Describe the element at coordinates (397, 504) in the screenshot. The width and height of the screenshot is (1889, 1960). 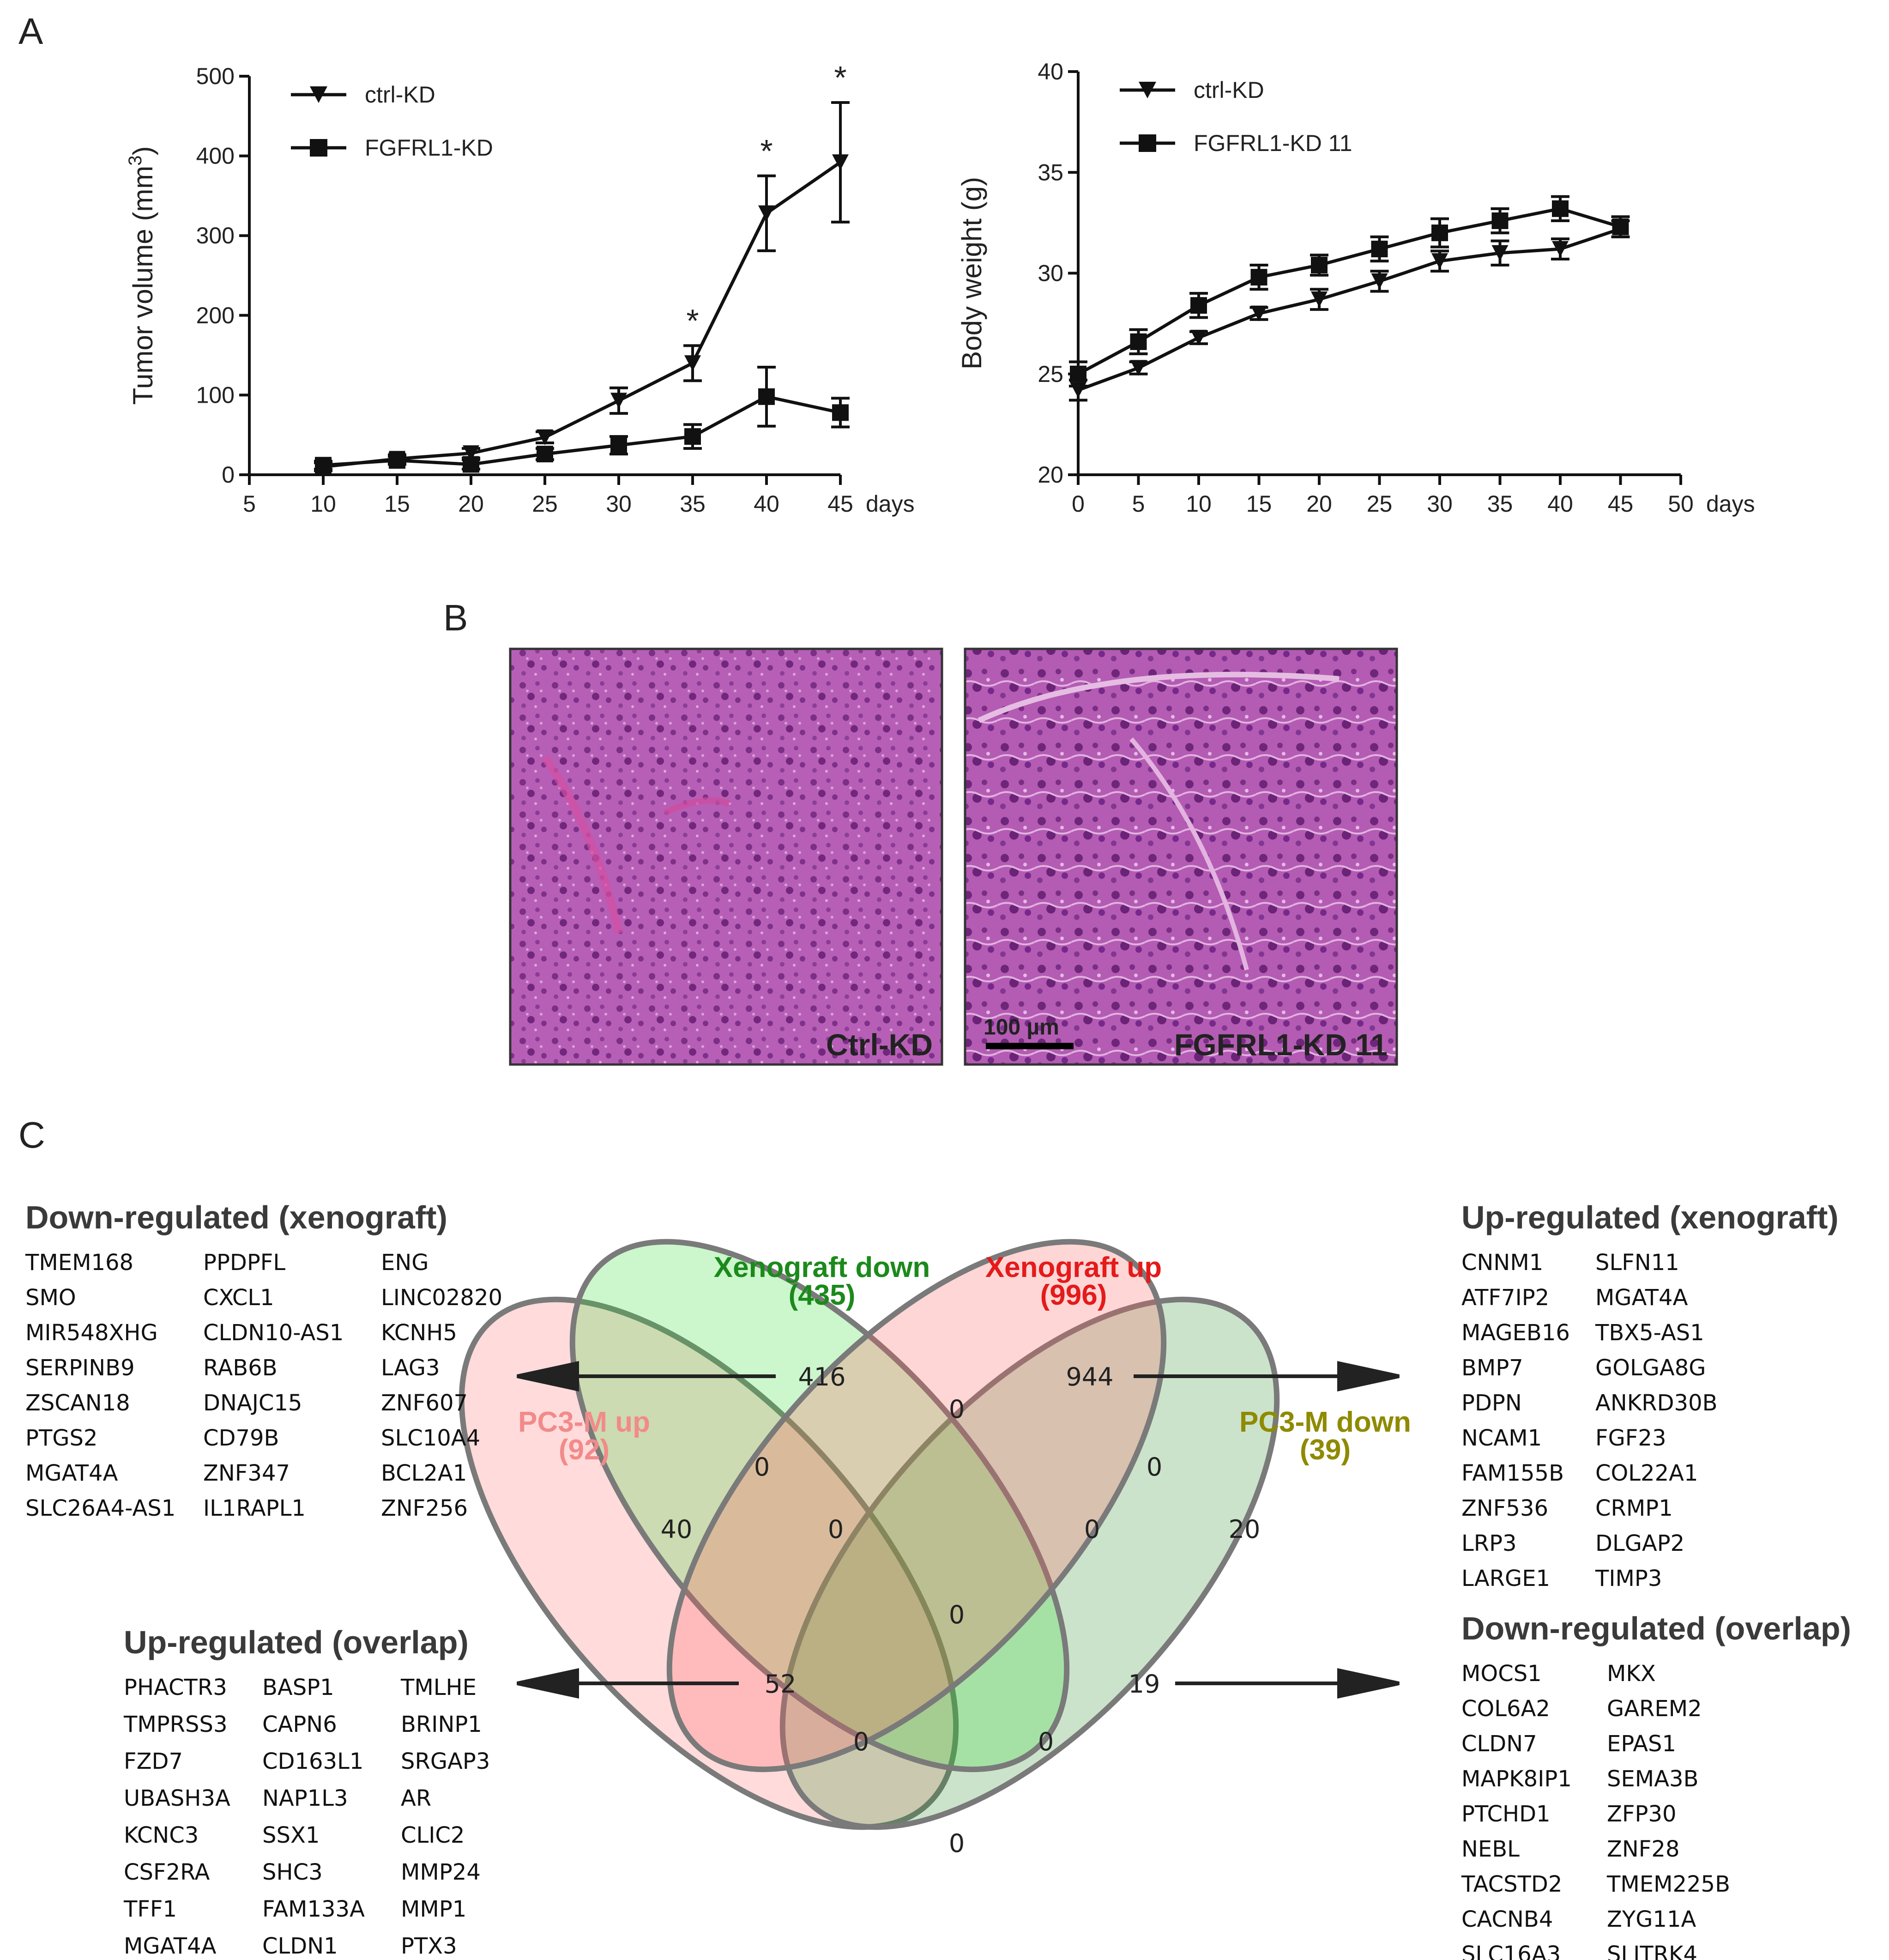
I see `x-tick-label: 15` at that location.